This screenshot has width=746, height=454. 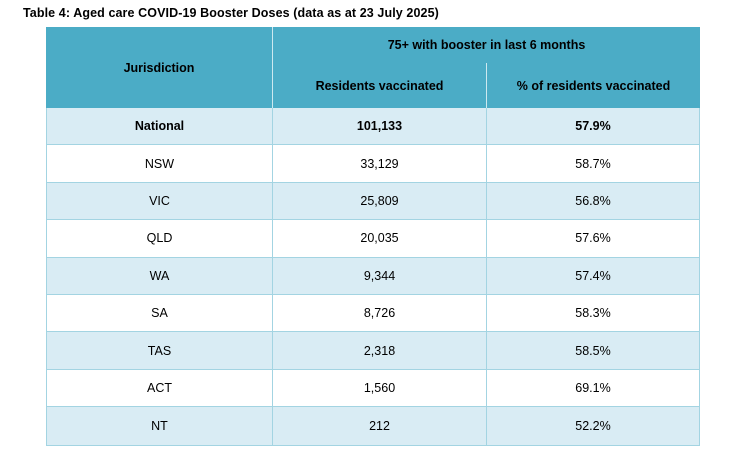 I want to click on jurisdiction-cell: QLD, so click(x=160, y=238).